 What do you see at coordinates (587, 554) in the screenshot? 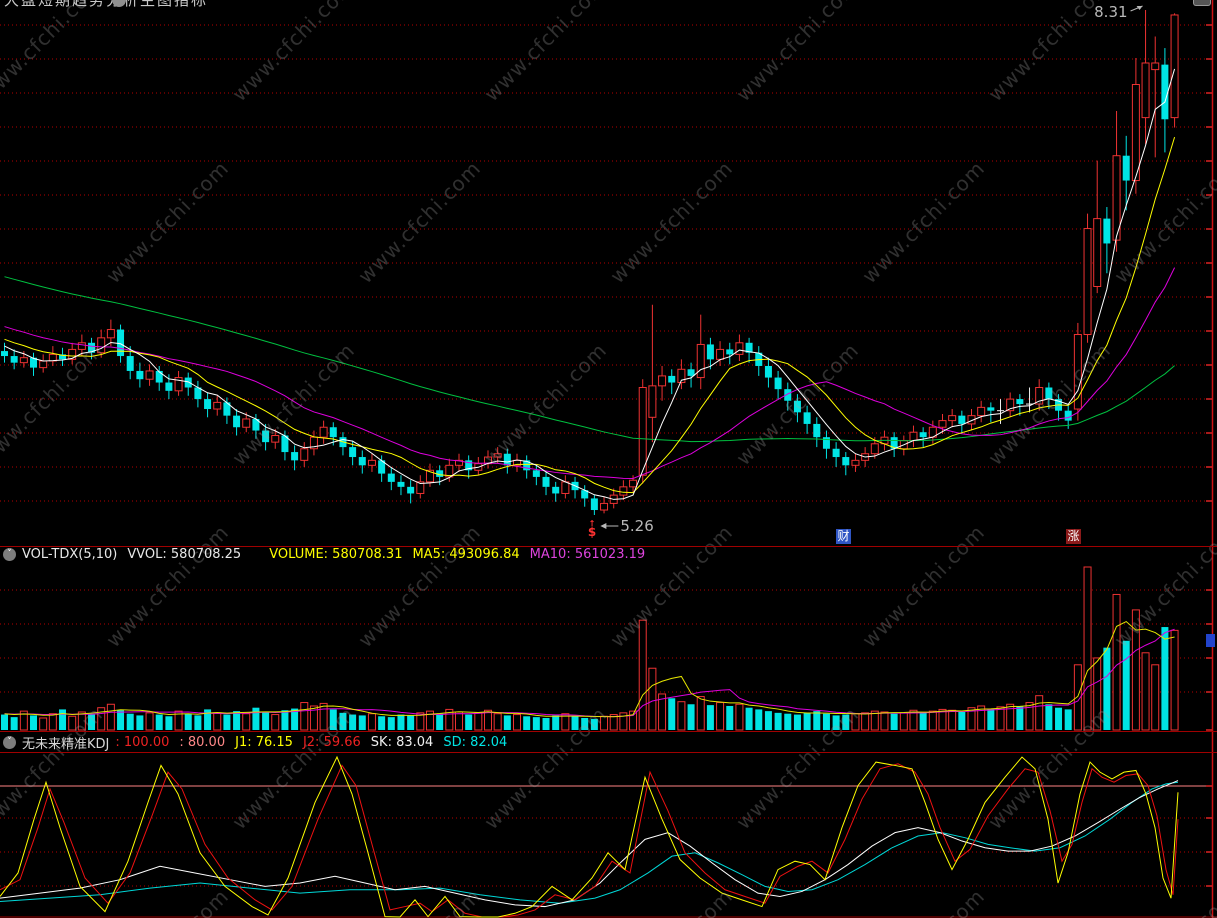
I see `vol-ma10-value: MA10: 561023.19` at bounding box center [587, 554].